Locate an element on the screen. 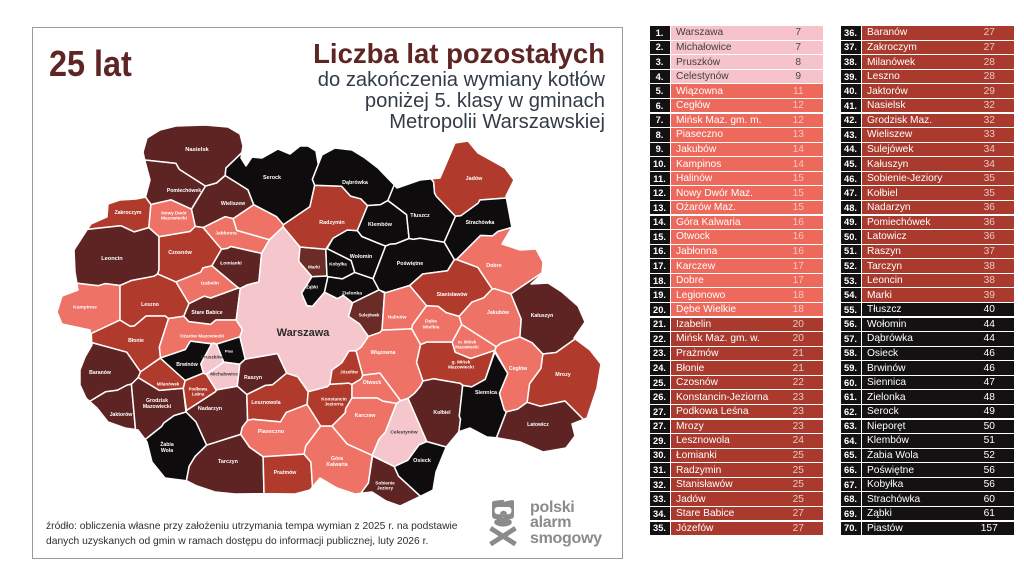 This screenshot has height=576, width=1024. svg-text: Kałuszyn is located at coordinates (542, 316).